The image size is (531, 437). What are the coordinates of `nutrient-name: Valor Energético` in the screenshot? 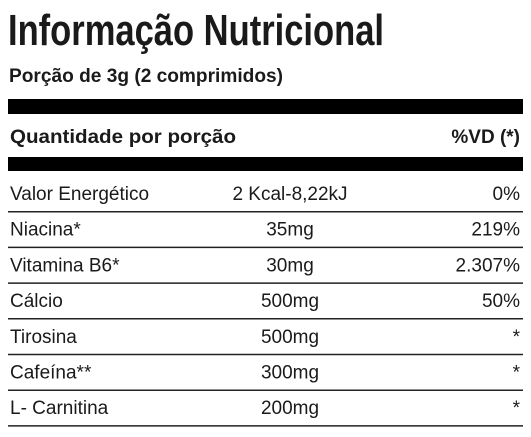 It's located at (79, 194).